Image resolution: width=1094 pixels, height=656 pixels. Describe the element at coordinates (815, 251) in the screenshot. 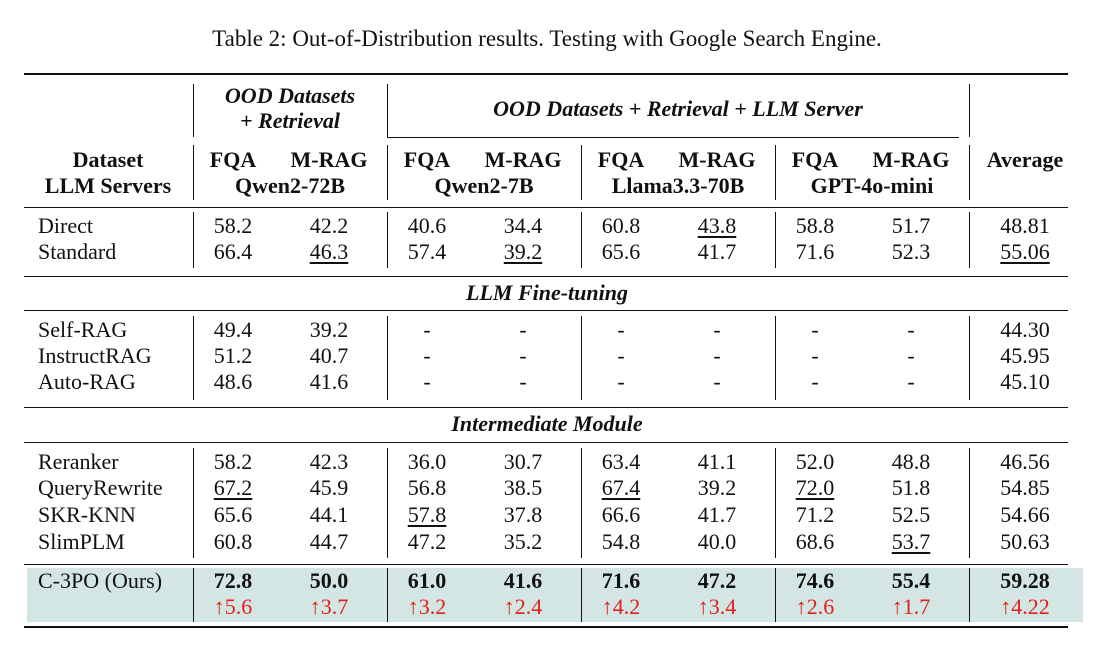

I see `table-cell: 71.6` at that location.